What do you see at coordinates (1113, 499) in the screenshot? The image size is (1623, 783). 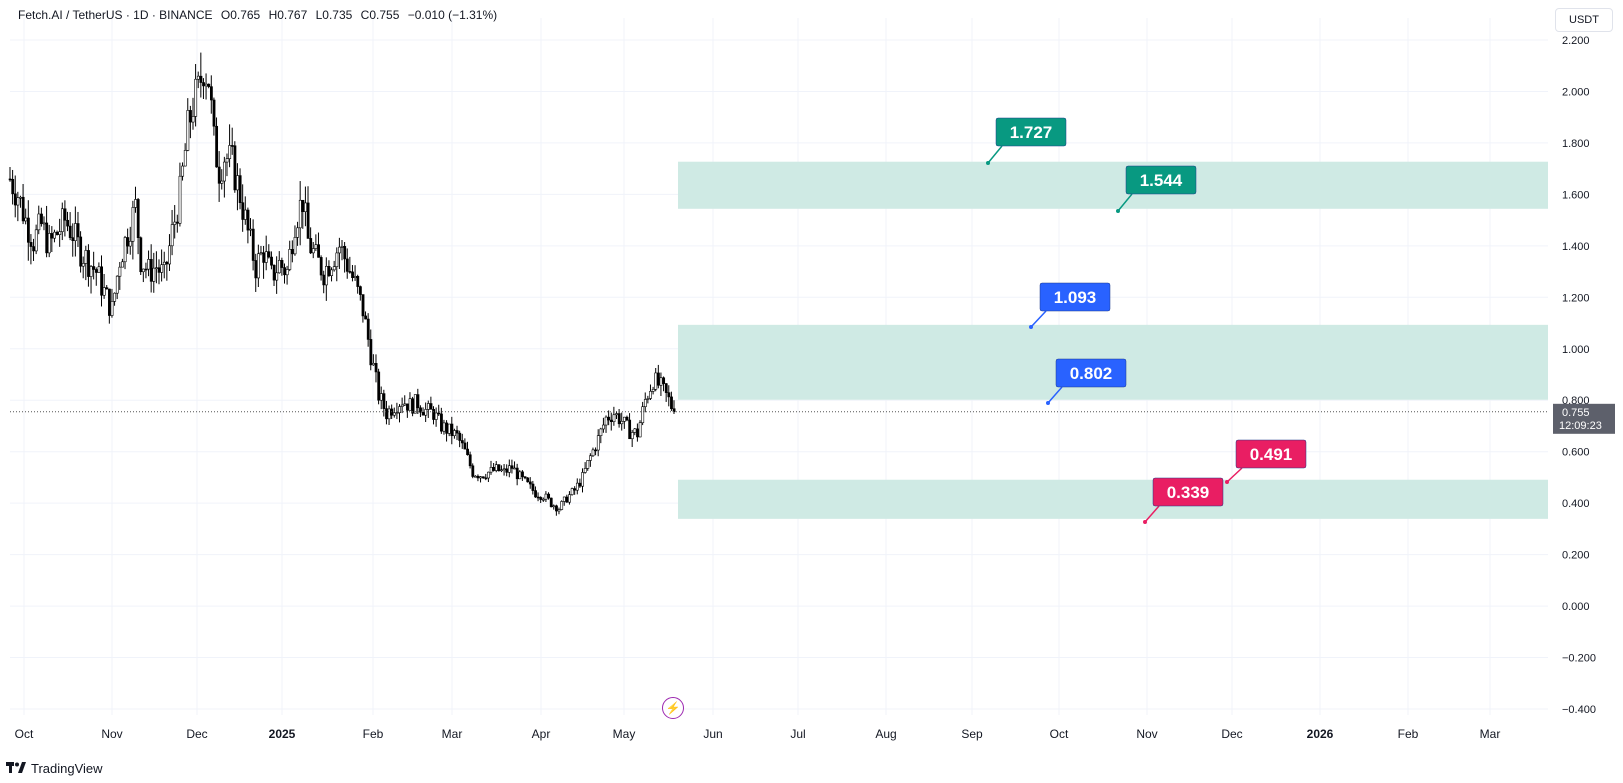 I see `target-zone` at bounding box center [1113, 499].